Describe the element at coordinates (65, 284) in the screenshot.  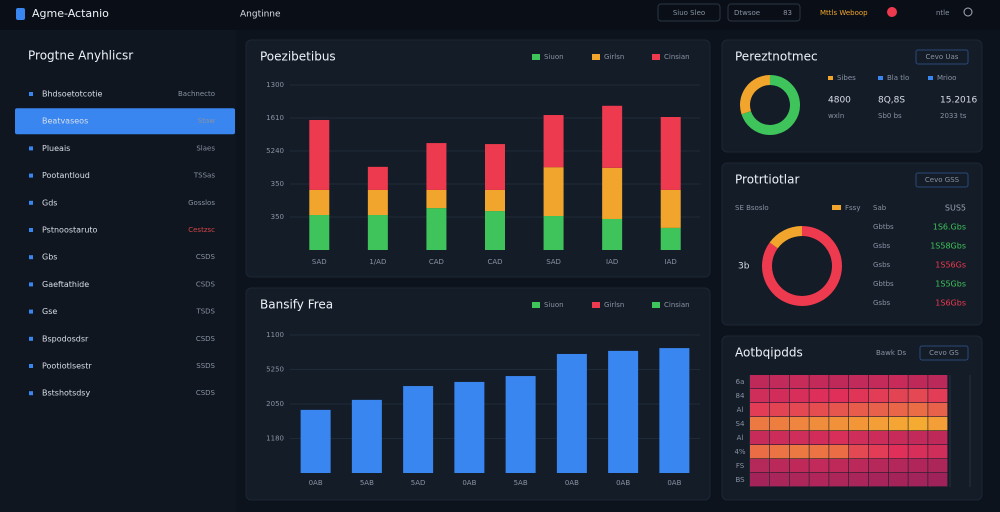
I see `nav-label: Gaeftathide` at that location.